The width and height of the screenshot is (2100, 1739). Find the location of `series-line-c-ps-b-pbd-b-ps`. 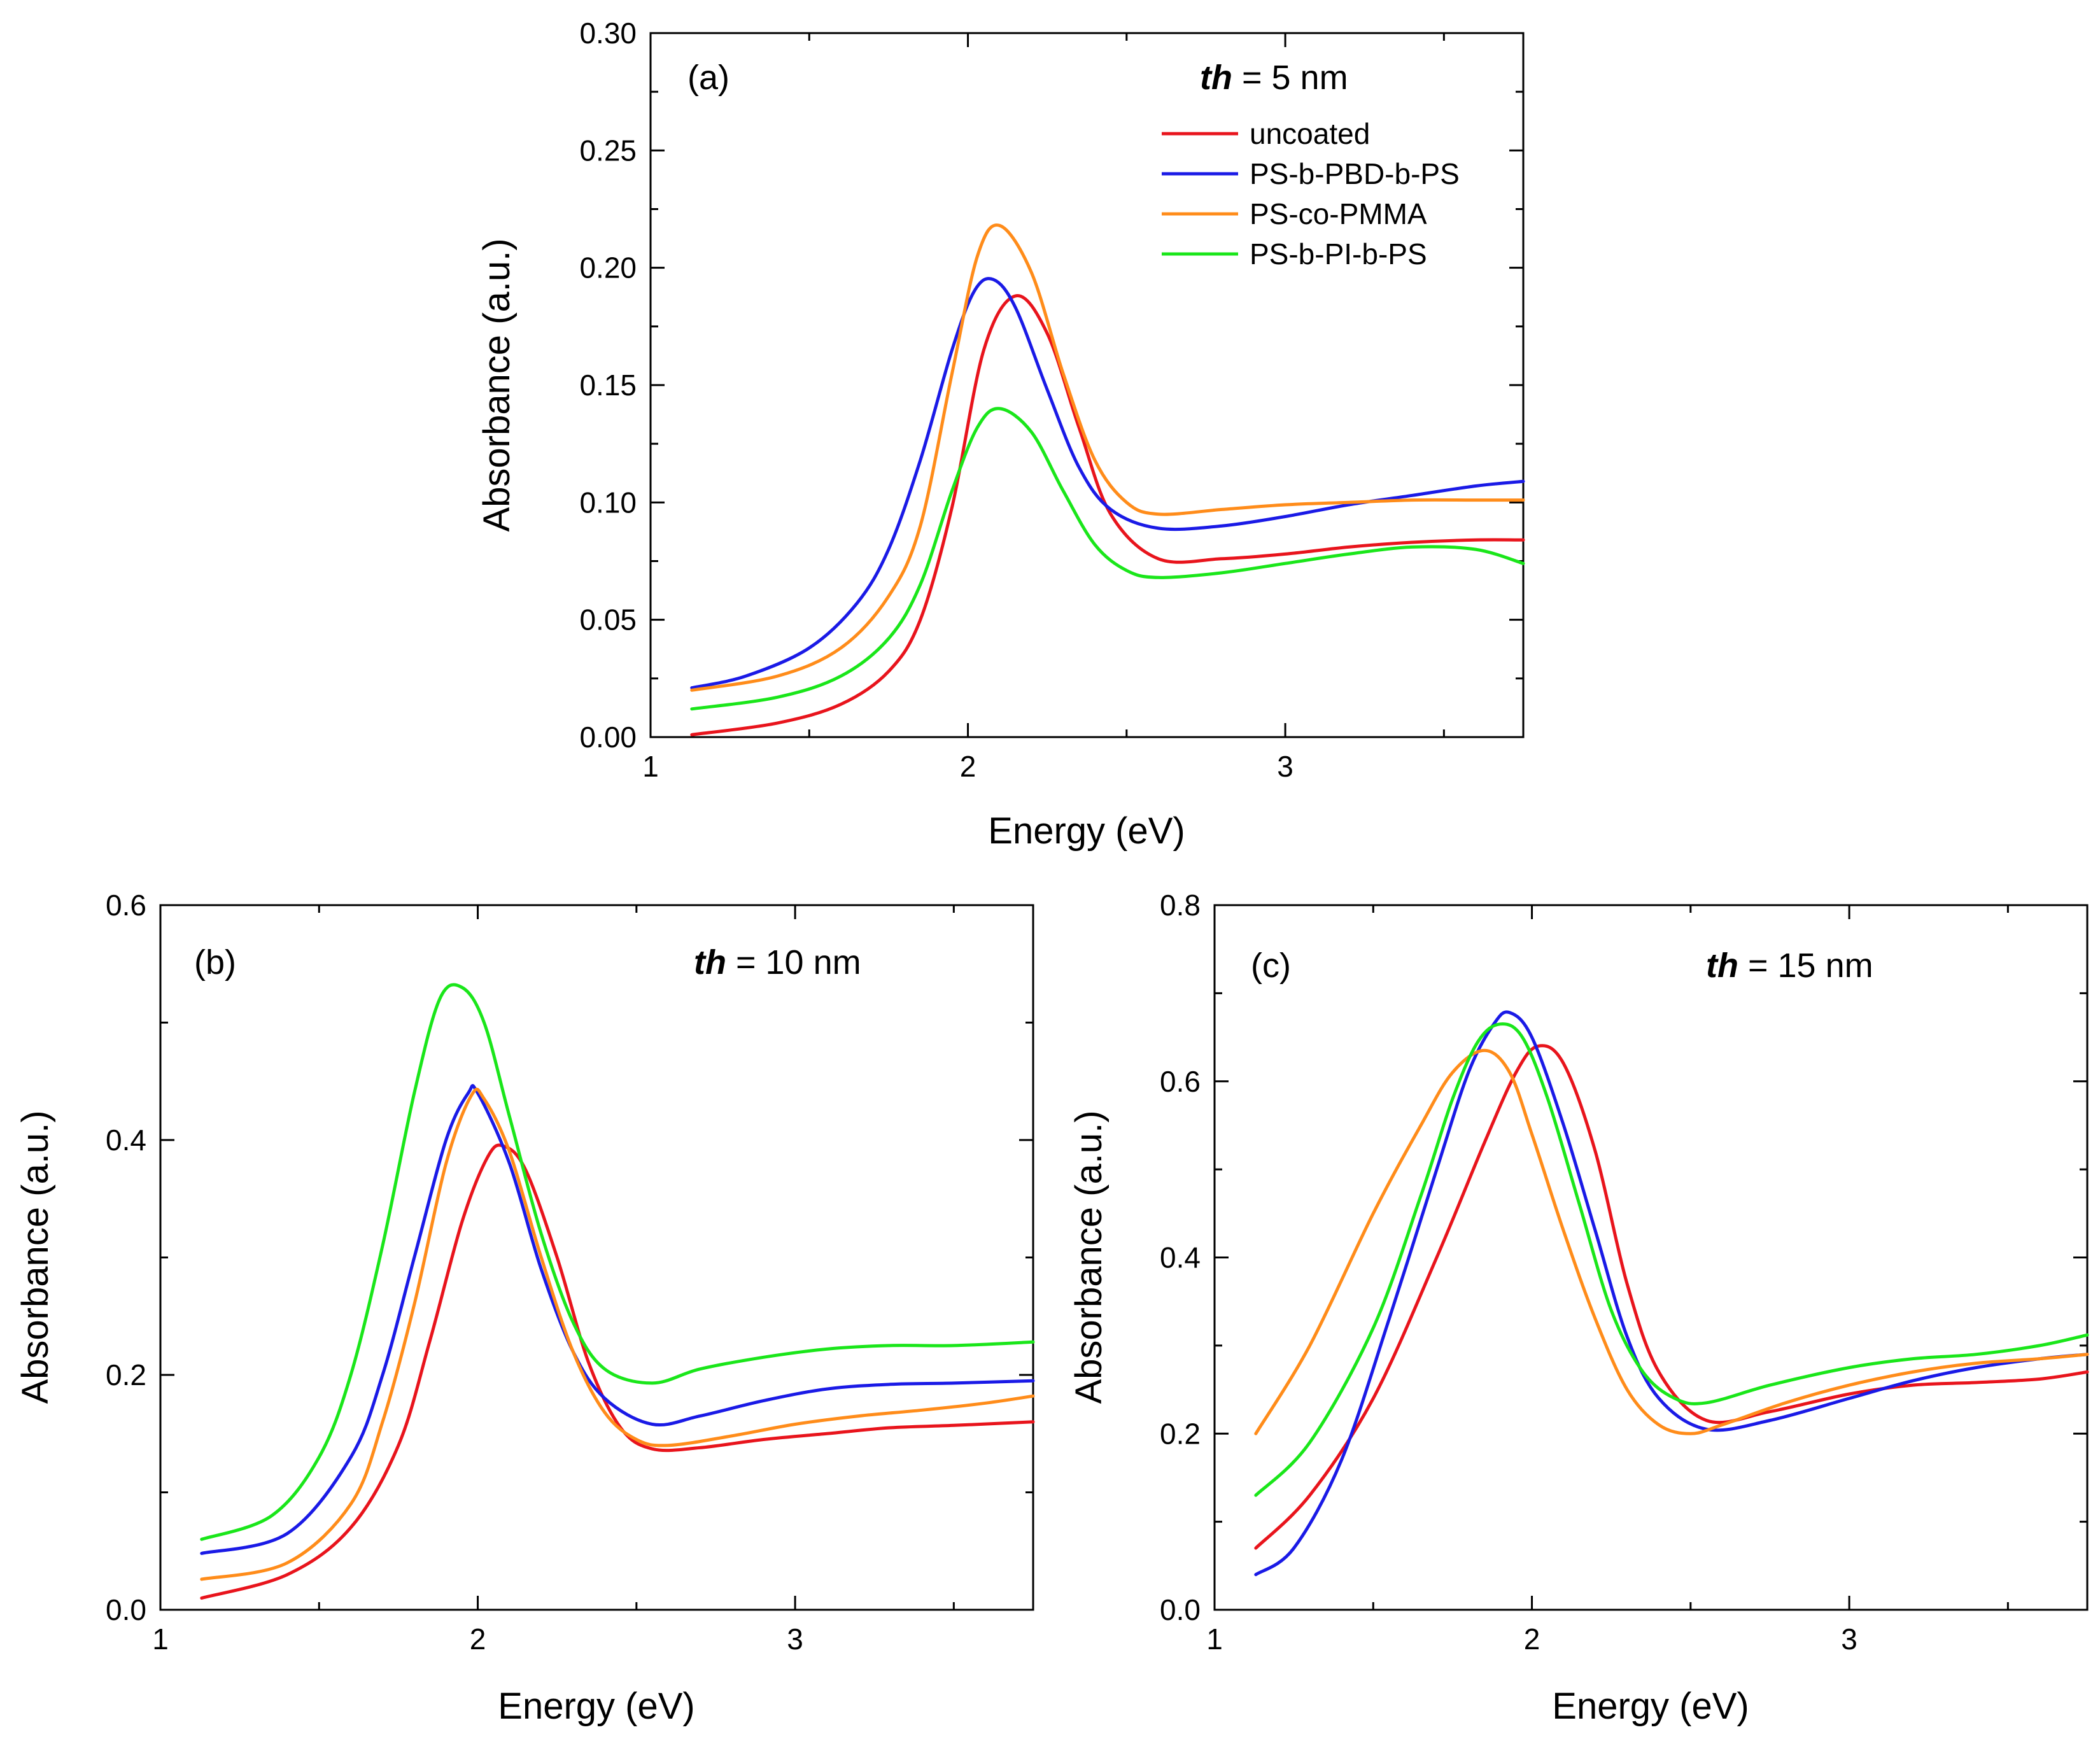

series-line-c-ps-b-pbd-b-ps is located at coordinates (1671, 1293).